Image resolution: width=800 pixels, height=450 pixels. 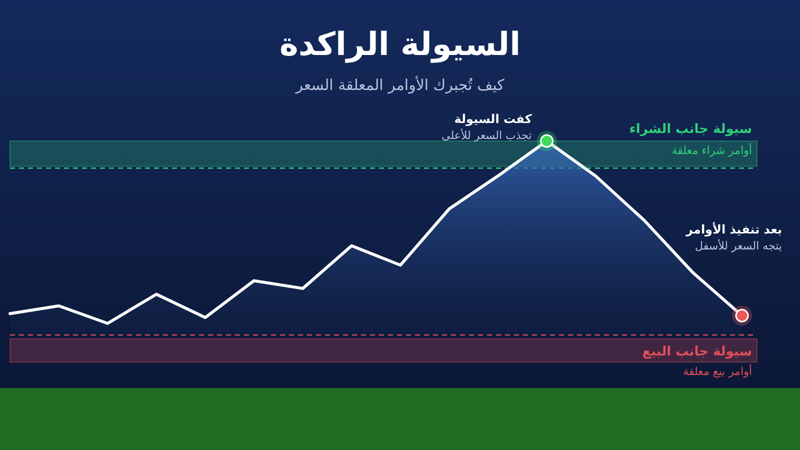 I want to click on annotation: يتجه السعر للأسفل, so click(x=738, y=245).